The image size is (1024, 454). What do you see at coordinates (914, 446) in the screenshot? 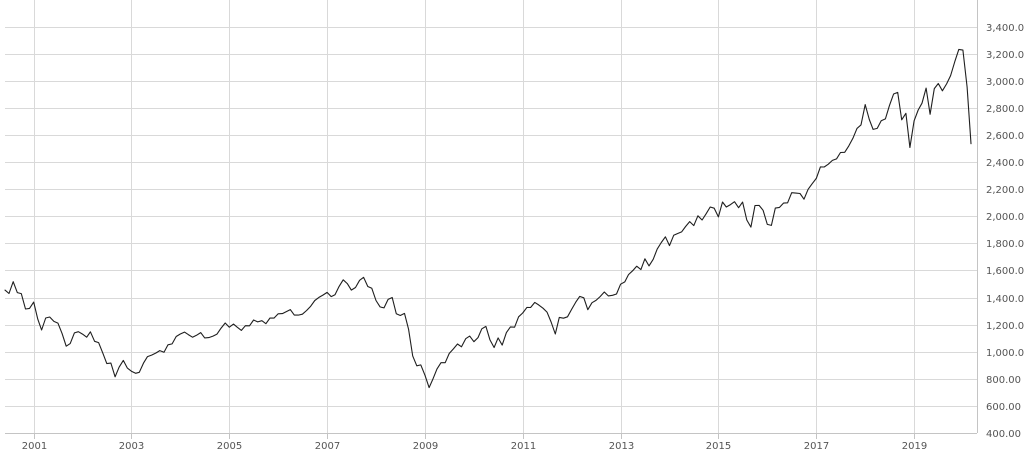
I see `x-tick-label: 2019` at bounding box center [914, 446].